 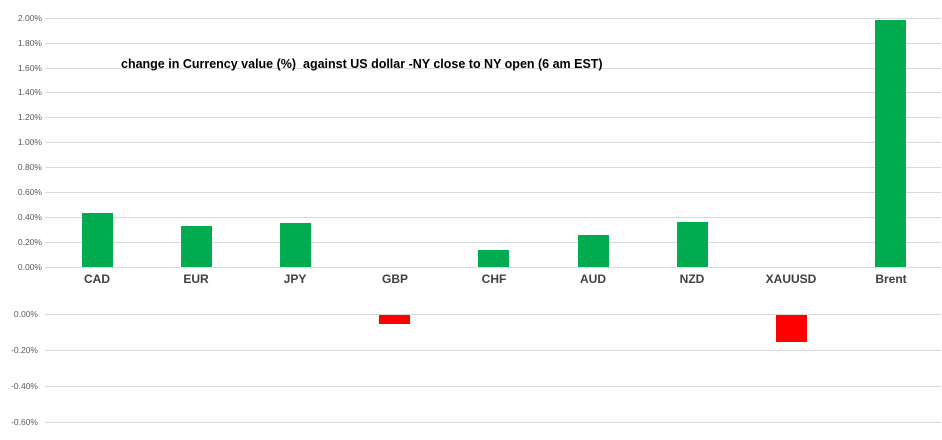 What do you see at coordinates (97, 279) in the screenshot?
I see `category-label-CAD: CAD` at bounding box center [97, 279].